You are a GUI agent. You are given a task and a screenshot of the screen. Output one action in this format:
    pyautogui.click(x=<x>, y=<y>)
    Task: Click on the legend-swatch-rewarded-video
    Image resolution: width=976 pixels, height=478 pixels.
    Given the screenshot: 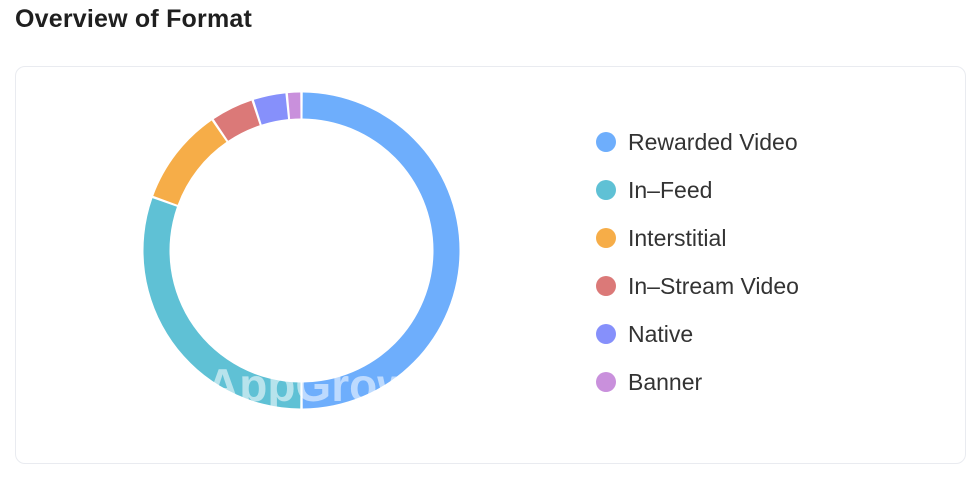 What is the action you would take?
    pyautogui.click(x=606, y=142)
    